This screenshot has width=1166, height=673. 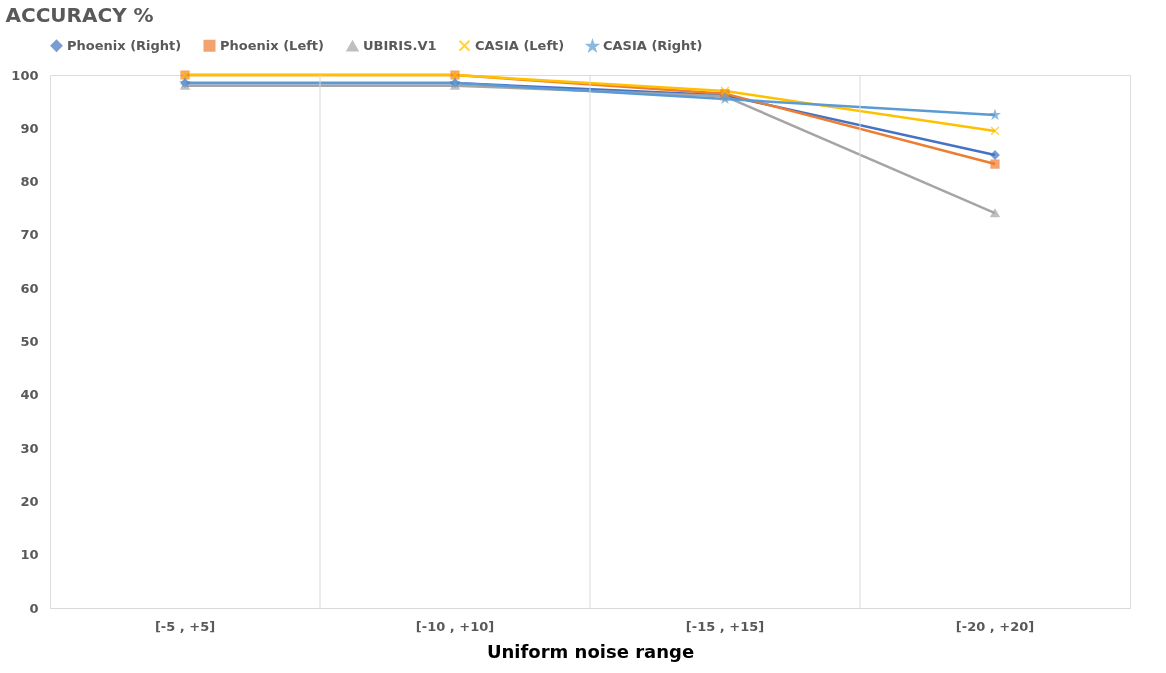 I want to click on legend-label: CASIA (Right), so click(x=653, y=46).